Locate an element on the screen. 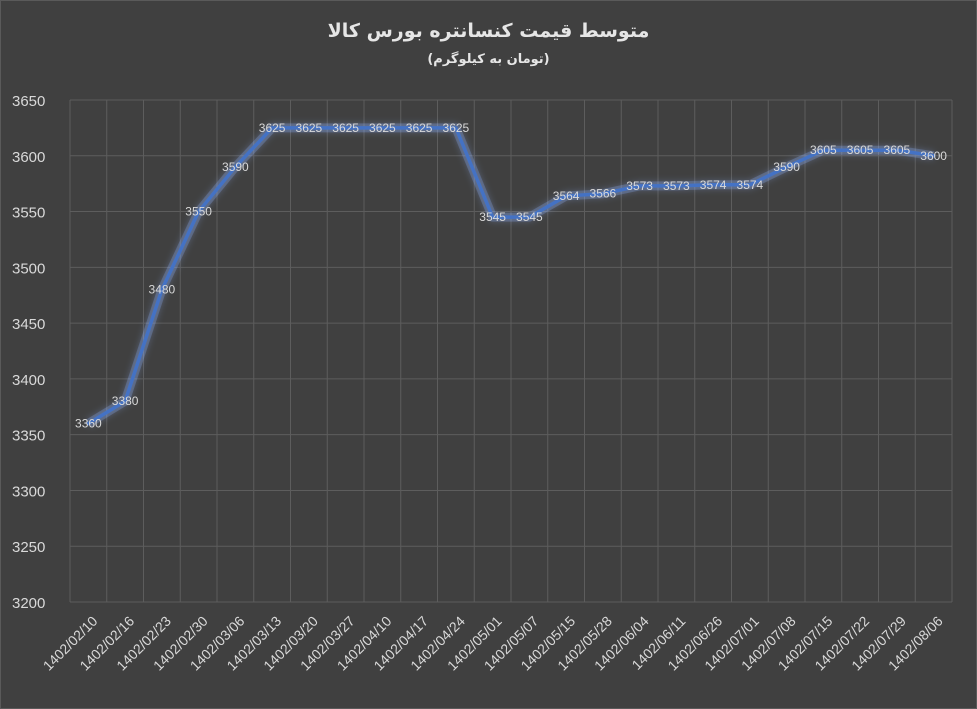 This screenshot has height=709, width=977. data-label: 3600 is located at coordinates (933, 156).